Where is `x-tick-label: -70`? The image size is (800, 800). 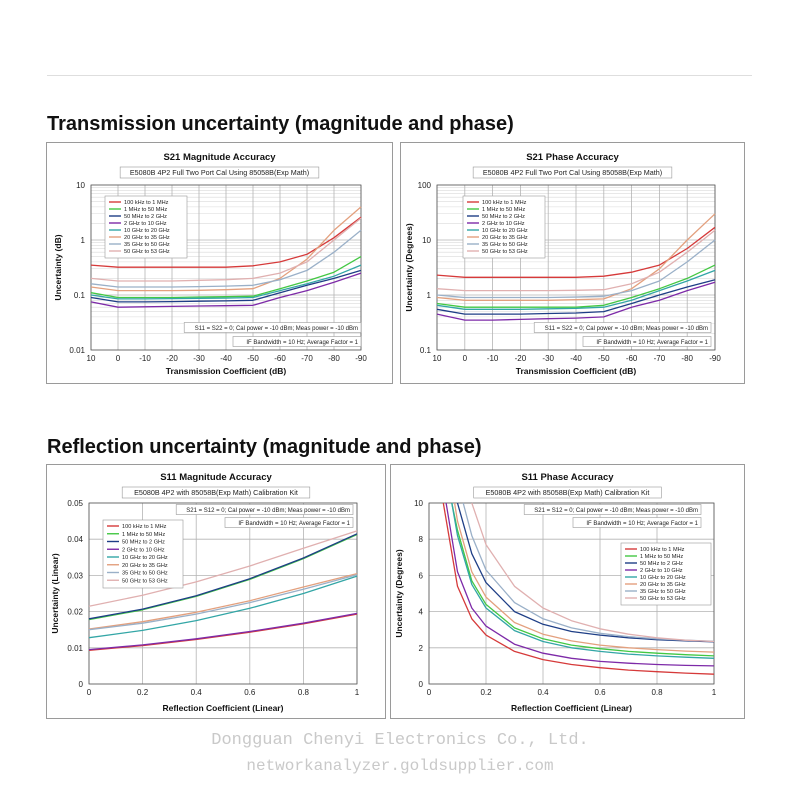 x-tick-label: -70 is located at coordinates (660, 358).